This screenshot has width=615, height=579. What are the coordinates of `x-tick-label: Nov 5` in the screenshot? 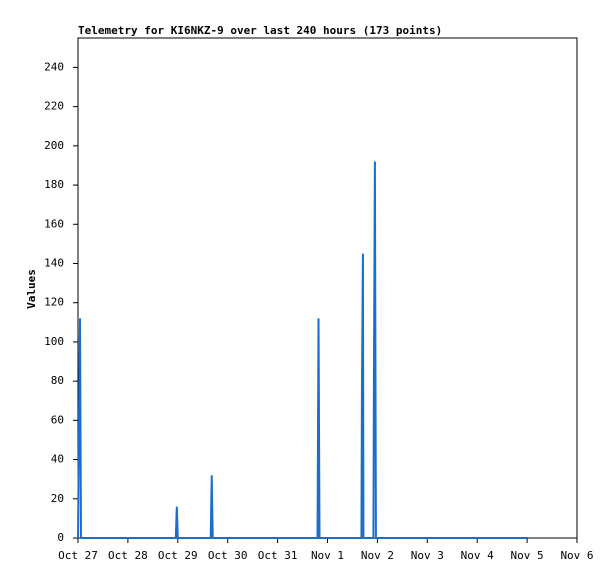 It's located at (527, 555).